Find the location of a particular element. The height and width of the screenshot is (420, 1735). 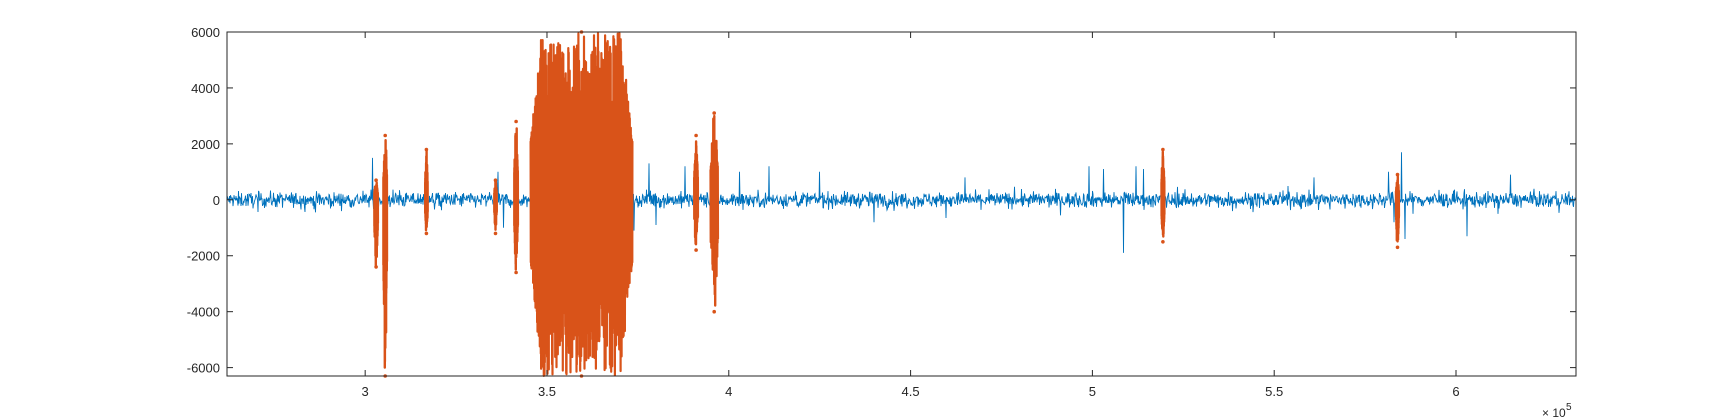

x-tick-label: 5 is located at coordinates (1092, 391).